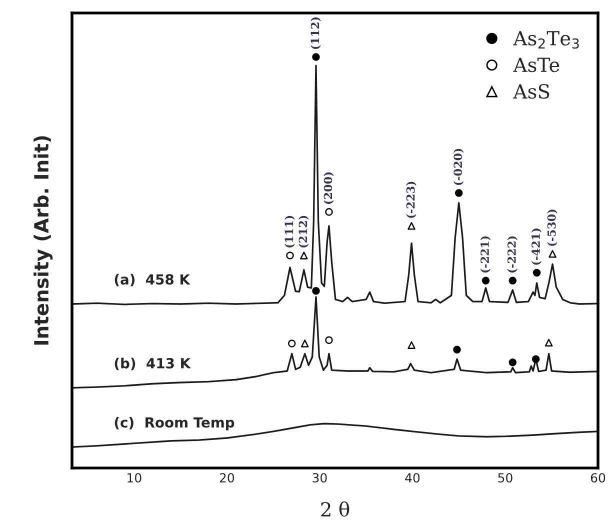 This screenshot has width=609, height=529. I want to click on legend-label: AsTe, so click(536, 65).